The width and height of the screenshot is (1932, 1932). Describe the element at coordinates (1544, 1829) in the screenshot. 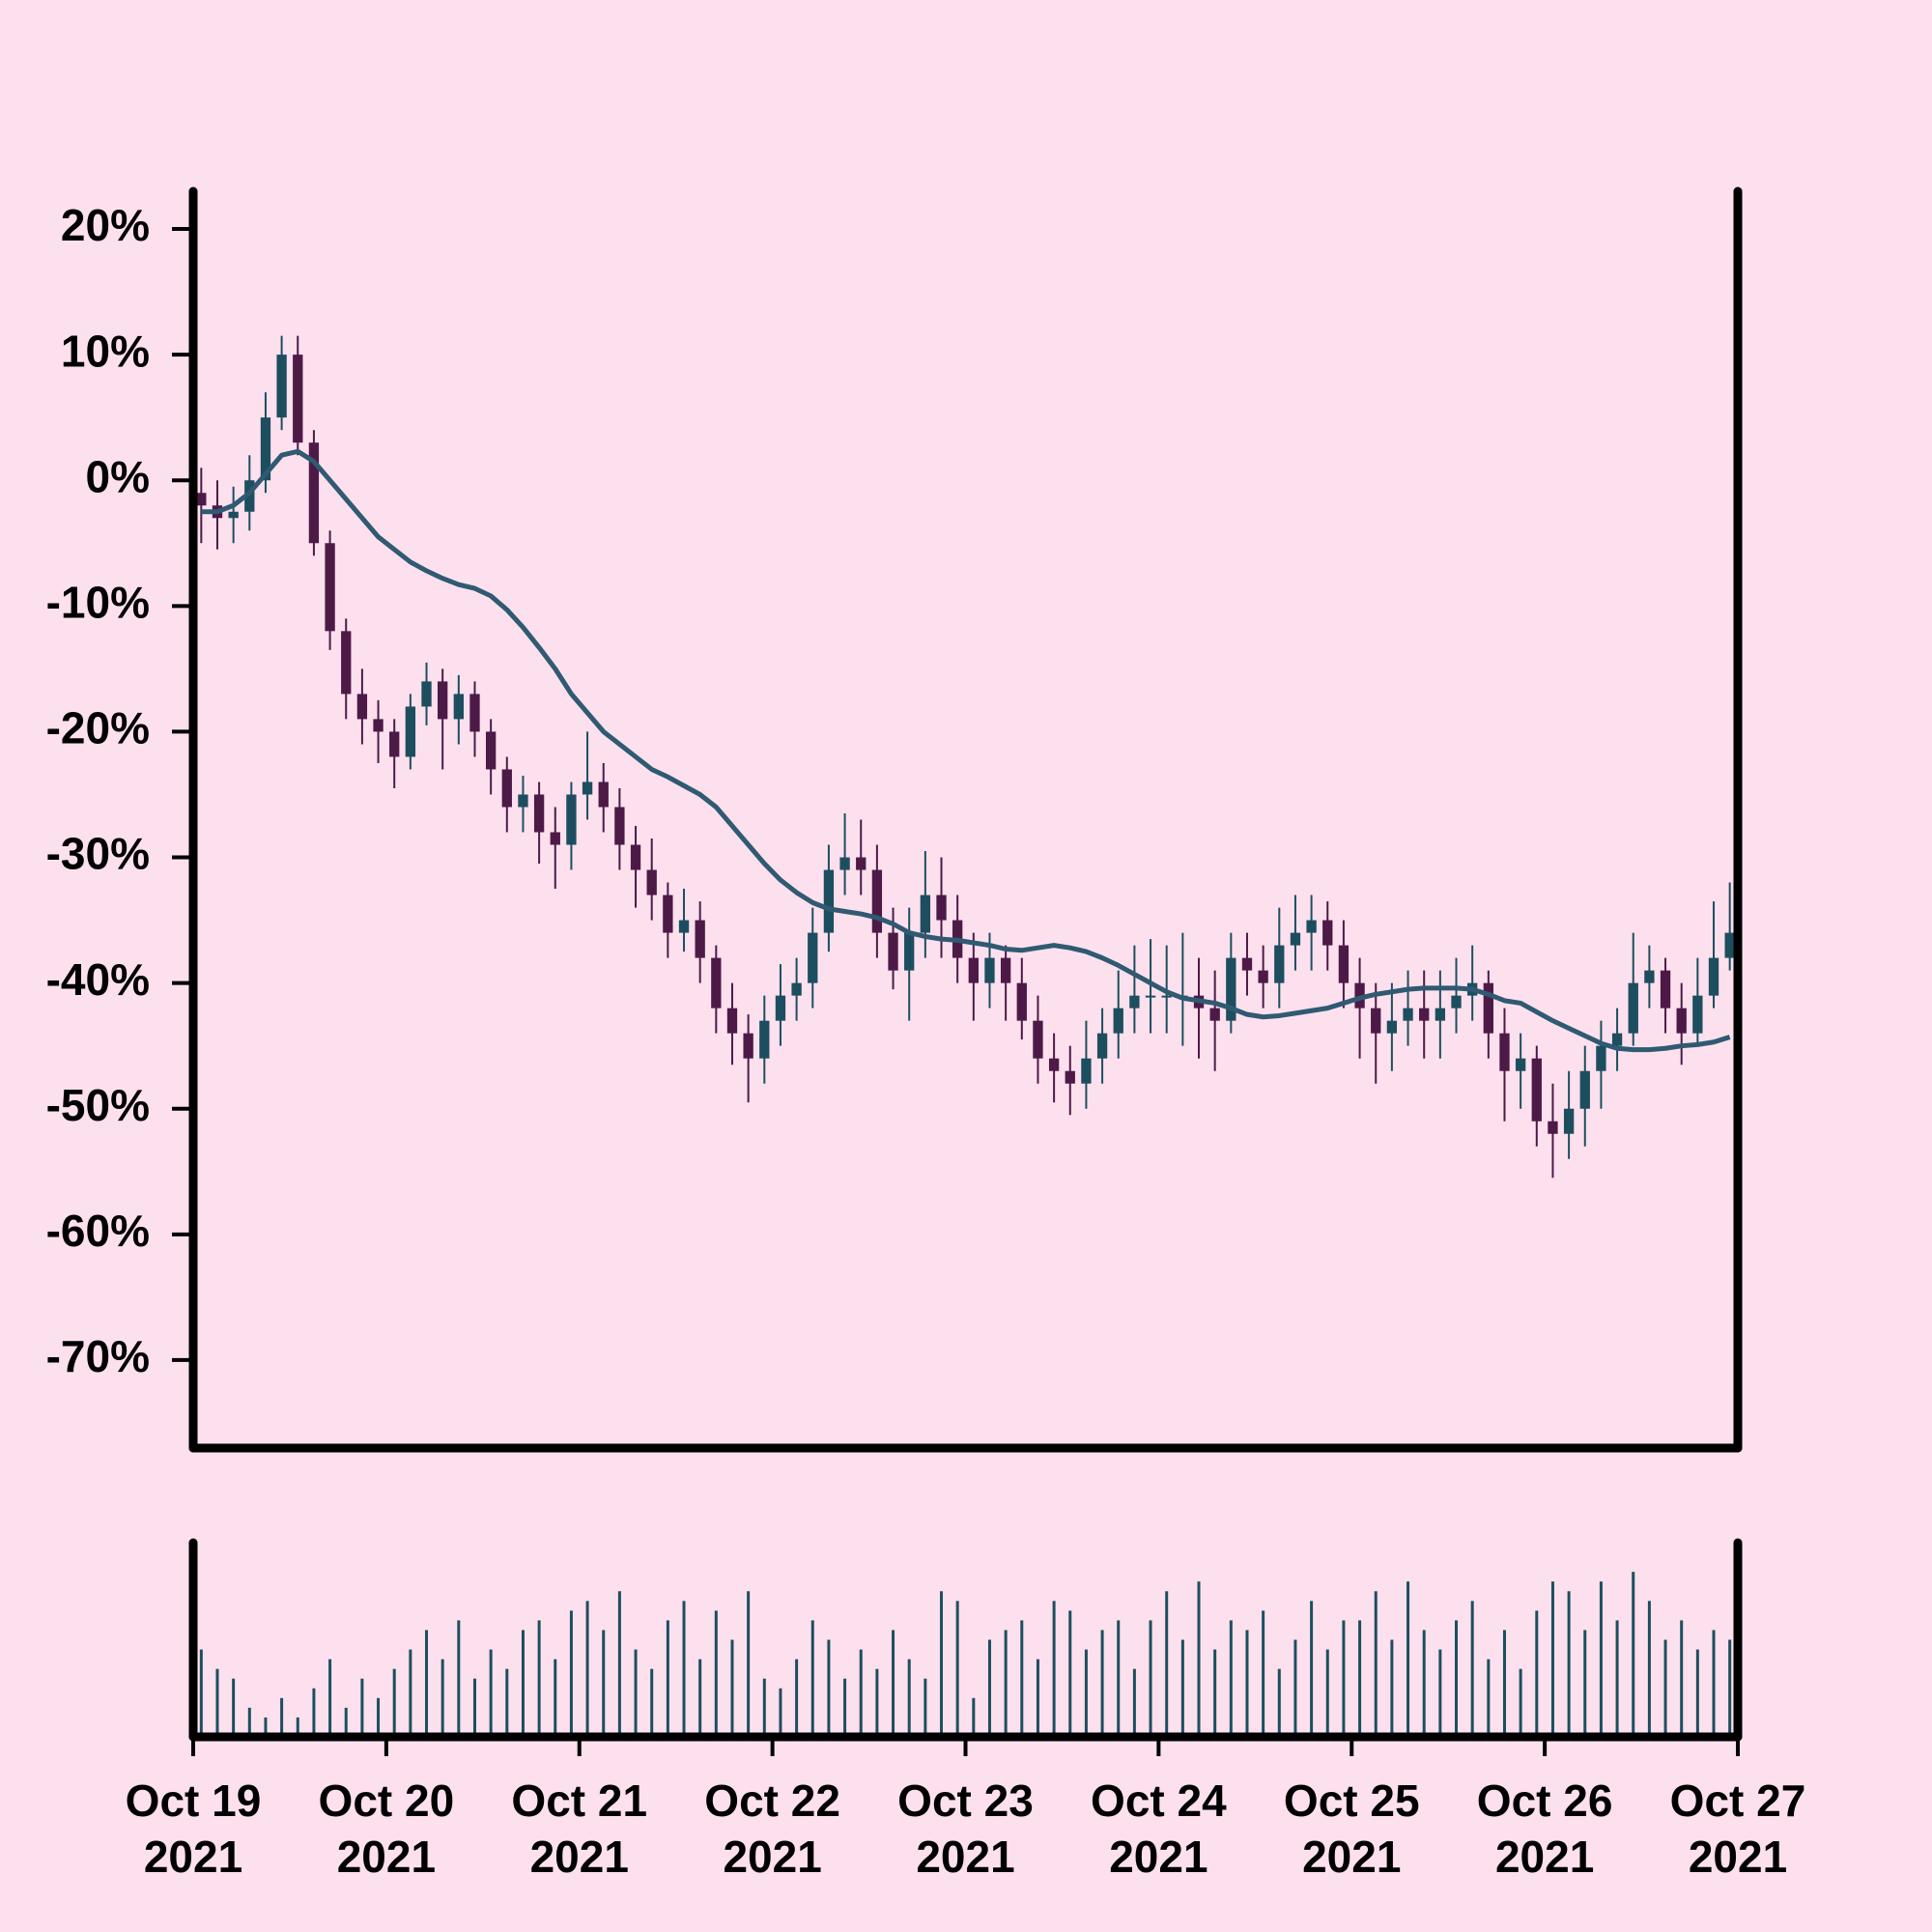

I see `x-tick-label: Oct 26 2021` at that location.